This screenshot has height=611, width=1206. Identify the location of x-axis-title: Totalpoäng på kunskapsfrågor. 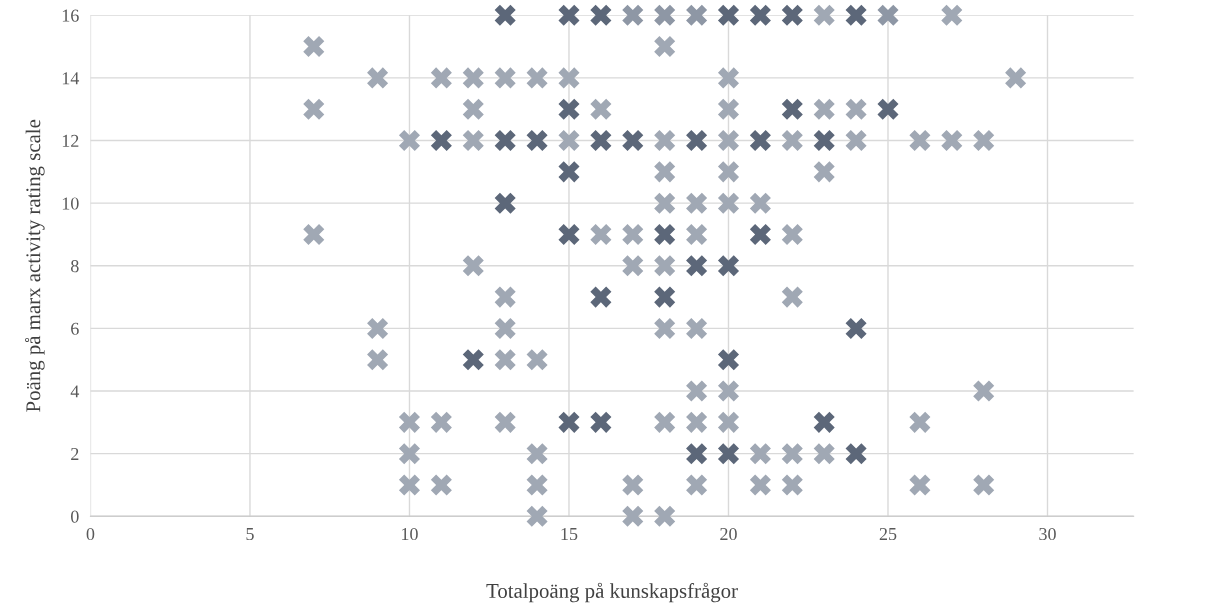
(612, 592).